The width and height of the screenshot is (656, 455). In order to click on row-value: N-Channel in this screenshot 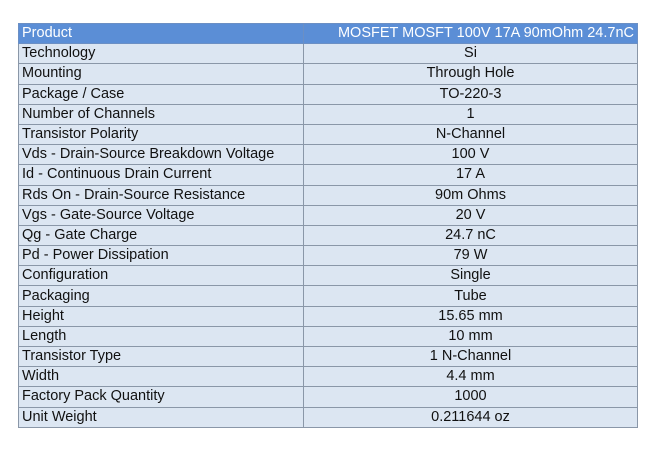, I will do `click(470, 134)`.